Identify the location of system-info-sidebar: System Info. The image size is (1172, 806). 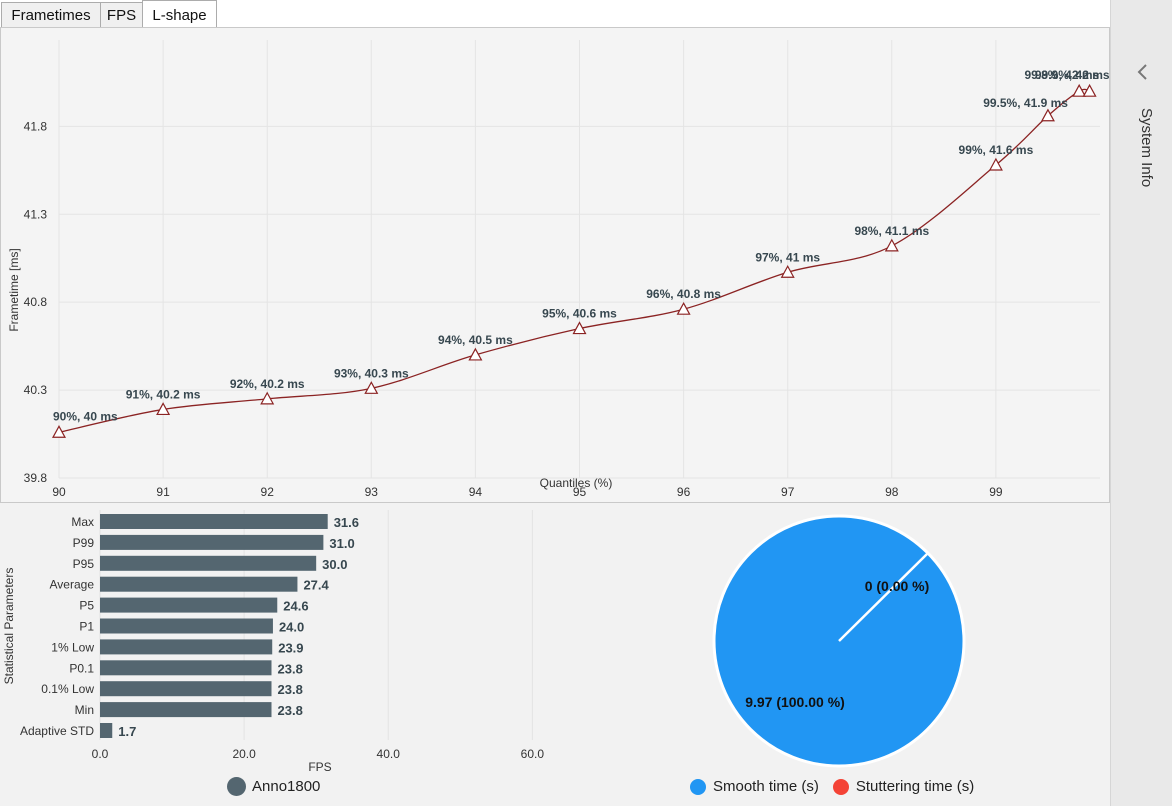
(1141, 403).